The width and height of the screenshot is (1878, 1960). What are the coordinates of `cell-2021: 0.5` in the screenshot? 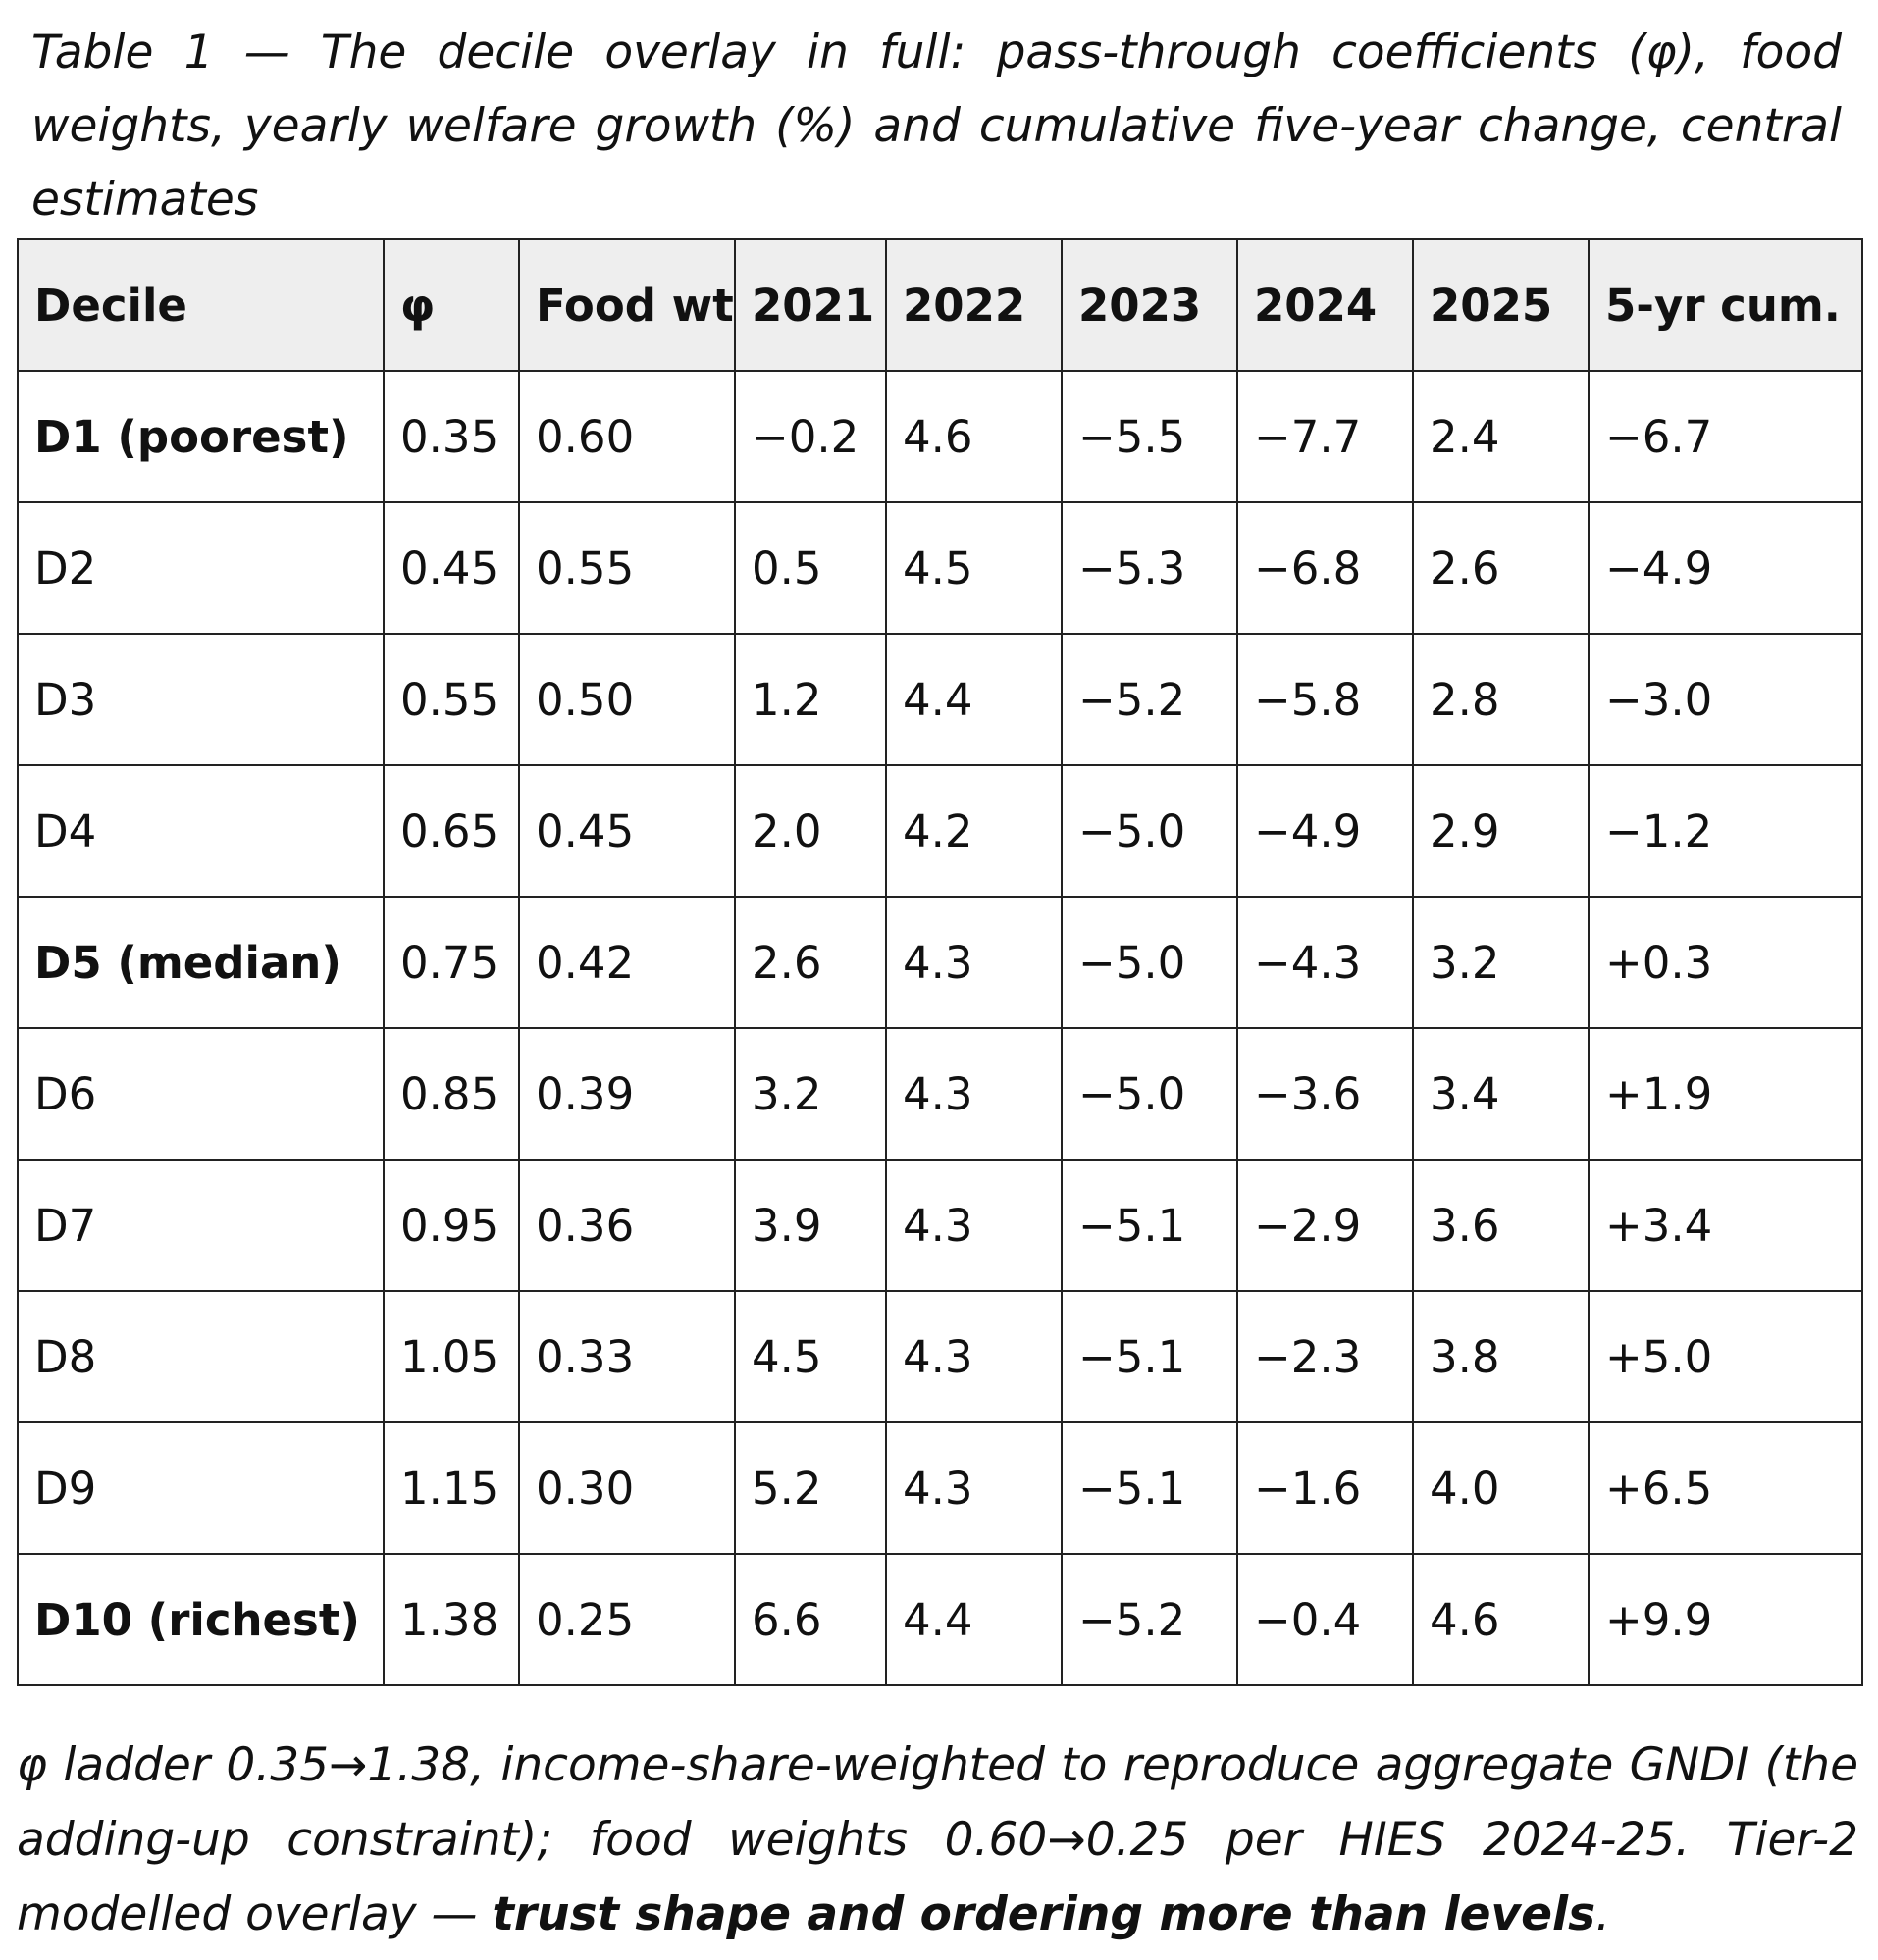 It's located at (810, 568).